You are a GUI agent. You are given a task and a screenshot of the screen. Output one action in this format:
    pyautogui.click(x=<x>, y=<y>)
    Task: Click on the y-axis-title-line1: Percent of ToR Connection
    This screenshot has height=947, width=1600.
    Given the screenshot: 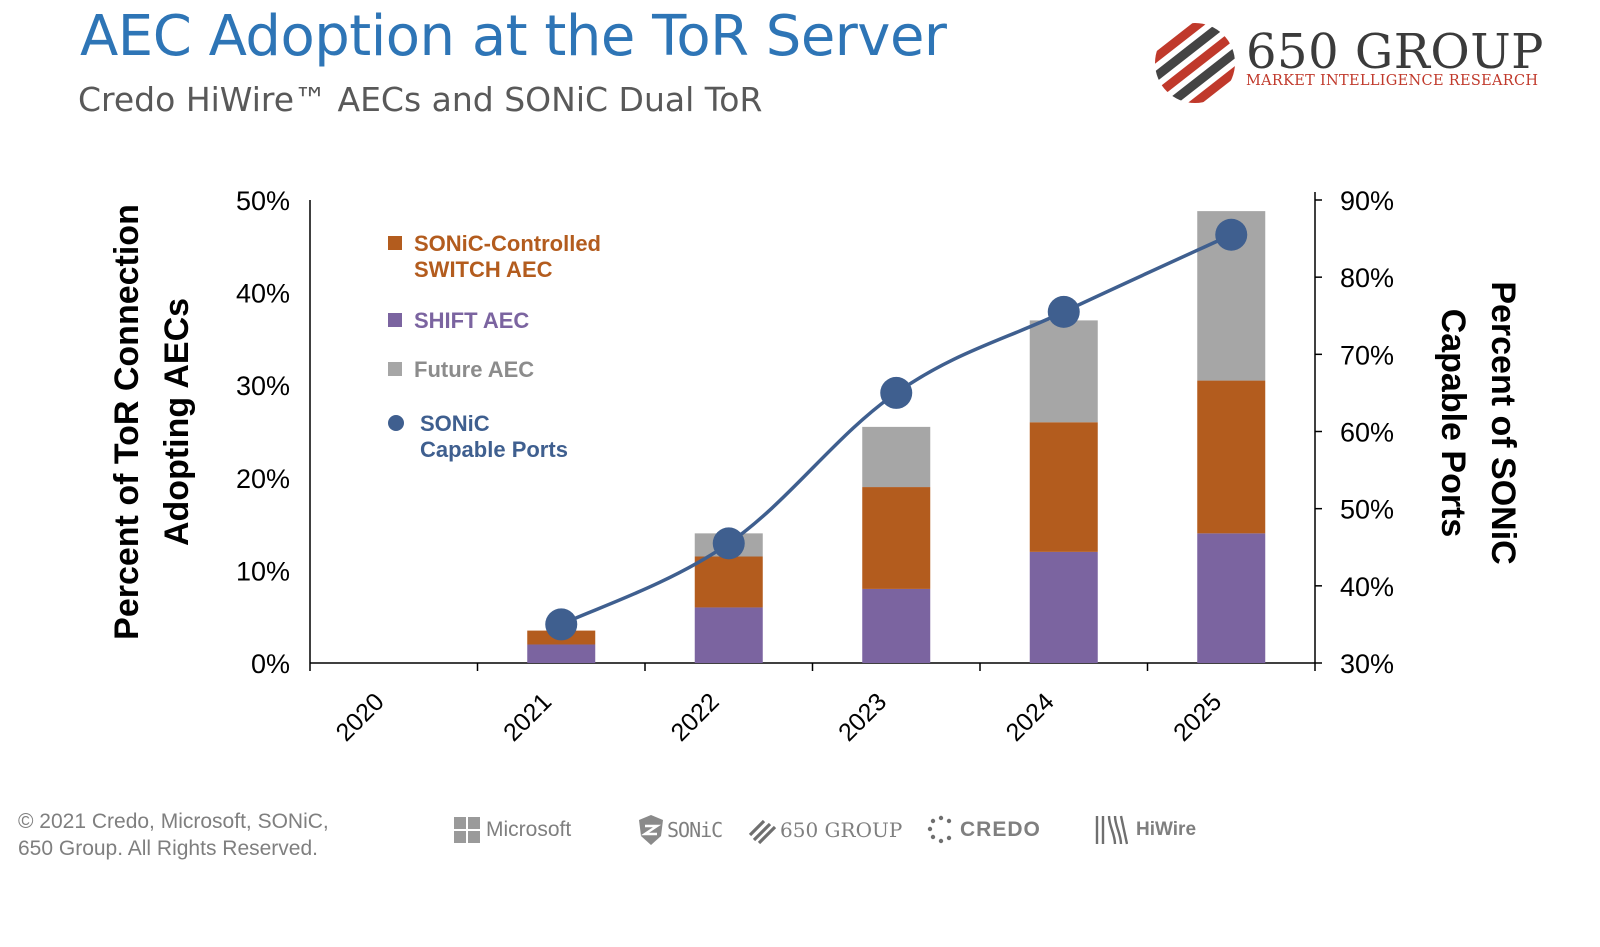 What is the action you would take?
    pyautogui.click(x=127, y=422)
    